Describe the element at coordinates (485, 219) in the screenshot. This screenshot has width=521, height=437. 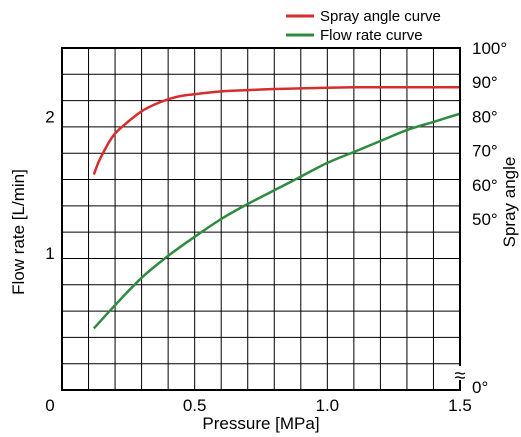
I see `y-right-tick-label: 50°` at that location.